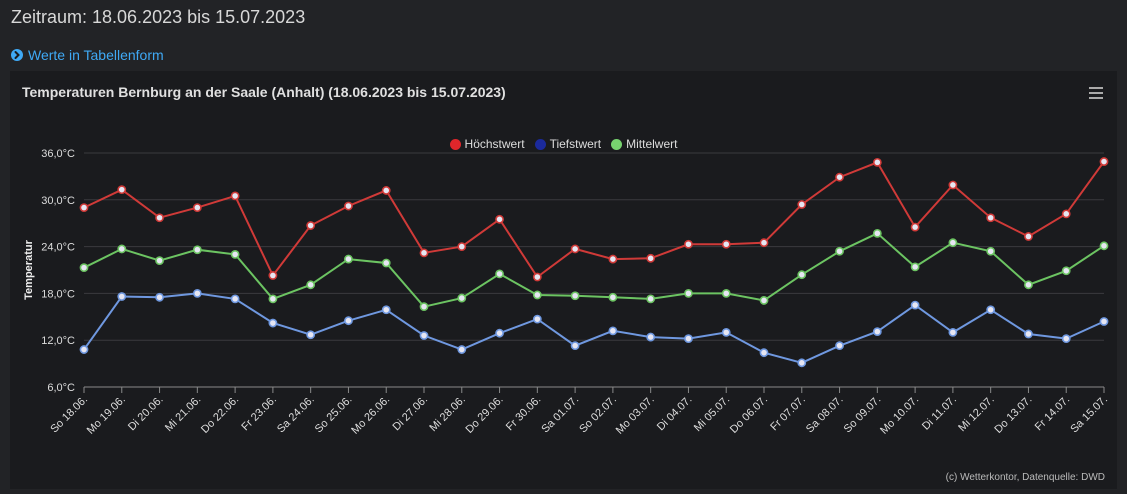 This screenshot has height=494, width=1127. What do you see at coordinates (29, 269) in the screenshot?
I see `y-axis-title: Temperatur` at bounding box center [29, 269].